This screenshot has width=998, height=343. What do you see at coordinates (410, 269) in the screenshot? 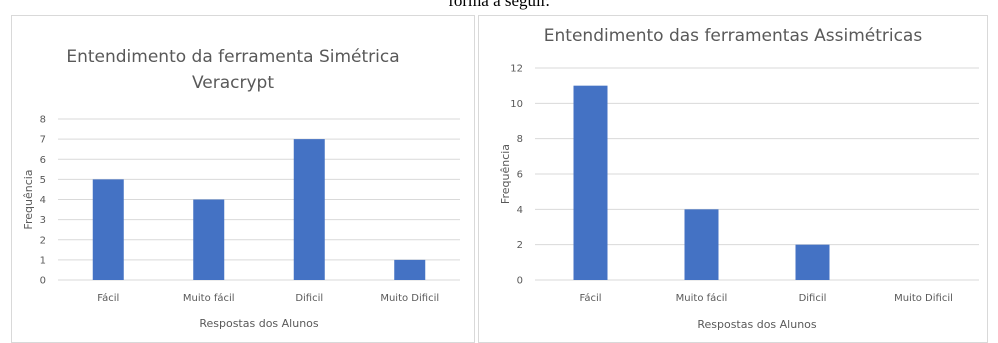
I see `bar-muito-dificil` at bounding box center [410, 269].